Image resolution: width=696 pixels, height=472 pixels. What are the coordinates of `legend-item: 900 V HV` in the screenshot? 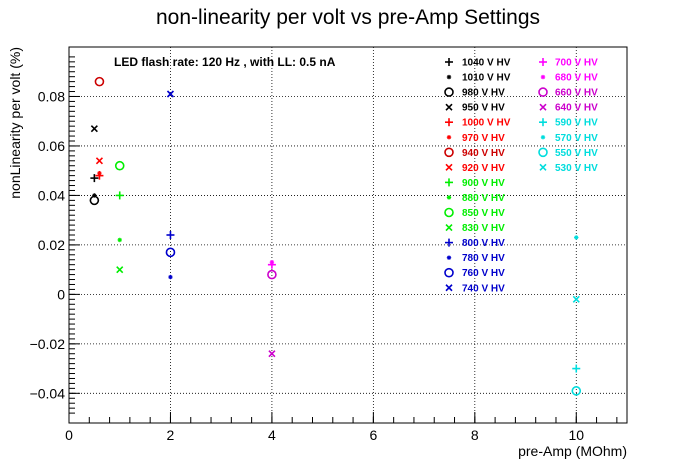 It's located at (475, 183).